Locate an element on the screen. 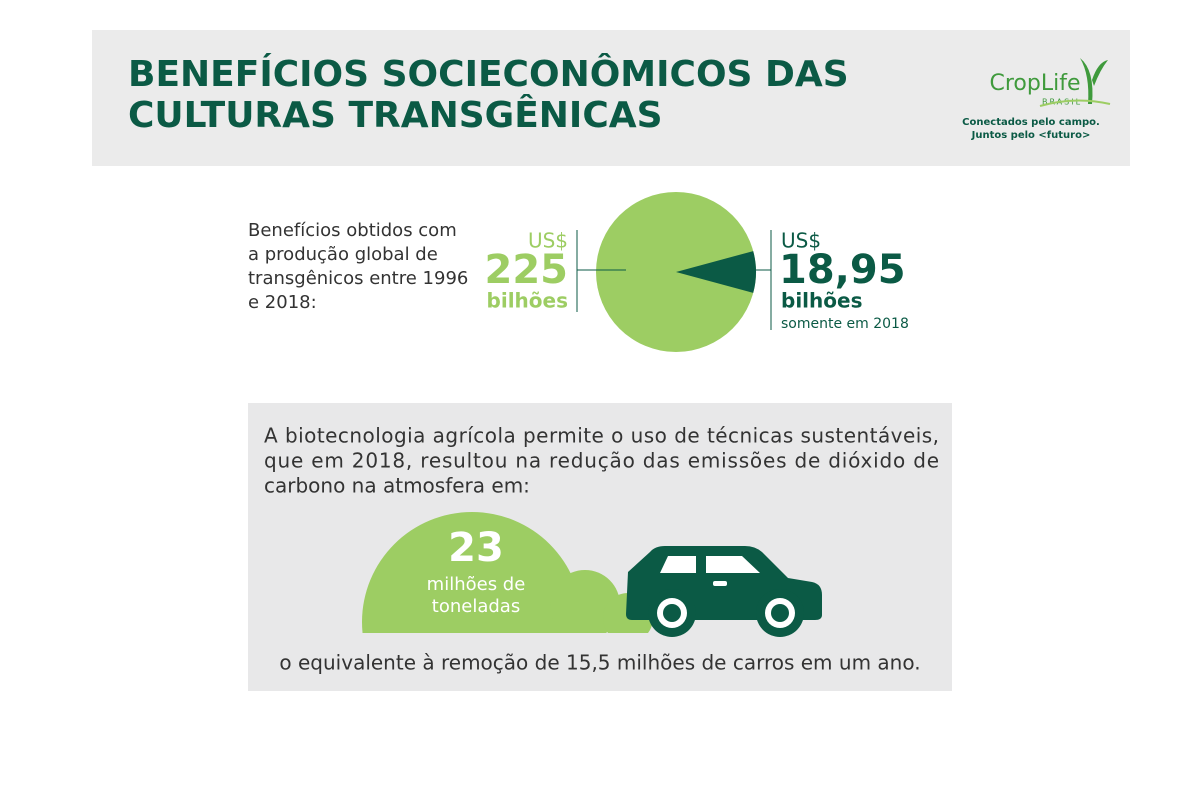  amount-unit: milhões de is located at coordinates (476, 584).